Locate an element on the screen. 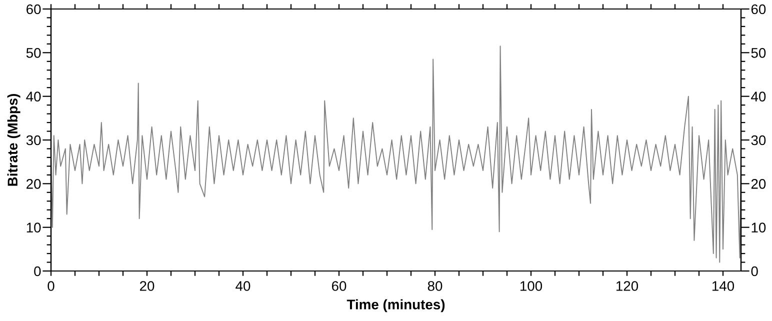  y-tick-label: 50 is located at coordinates (33, 53).